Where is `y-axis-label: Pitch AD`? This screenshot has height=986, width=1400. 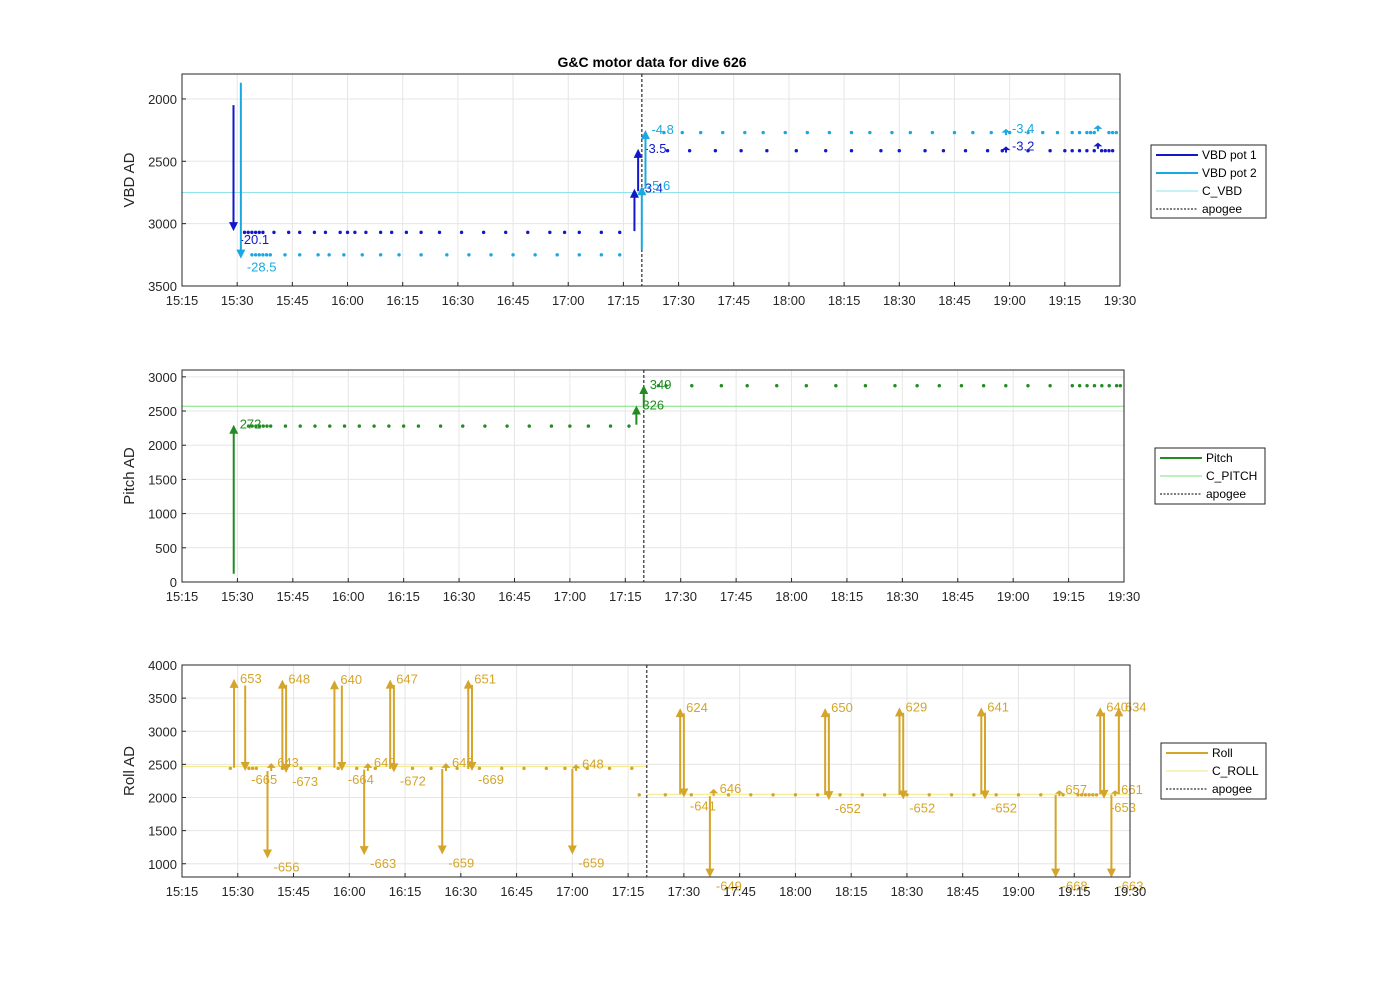 y-axis-label: Pitch AD is located at coordinates (129, 476).